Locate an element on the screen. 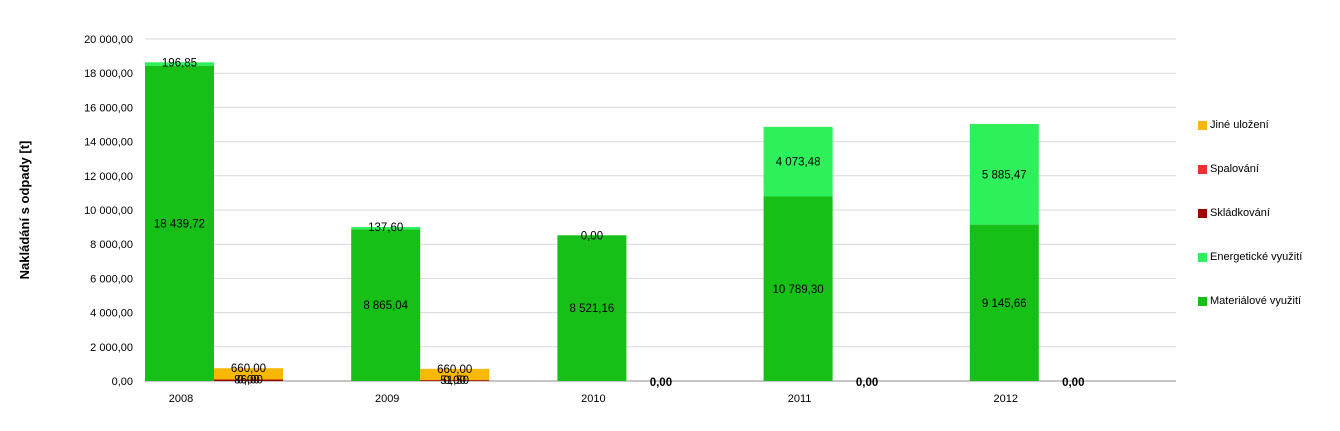  data-label: 9 145,66 is located at coordinates (1004, 304).